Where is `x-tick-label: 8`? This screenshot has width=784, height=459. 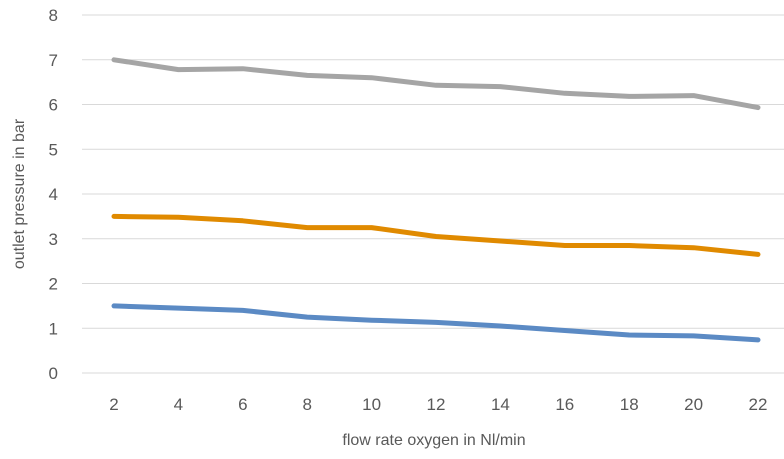
x-tick-label: 8 is located at coordinates (306, 404).